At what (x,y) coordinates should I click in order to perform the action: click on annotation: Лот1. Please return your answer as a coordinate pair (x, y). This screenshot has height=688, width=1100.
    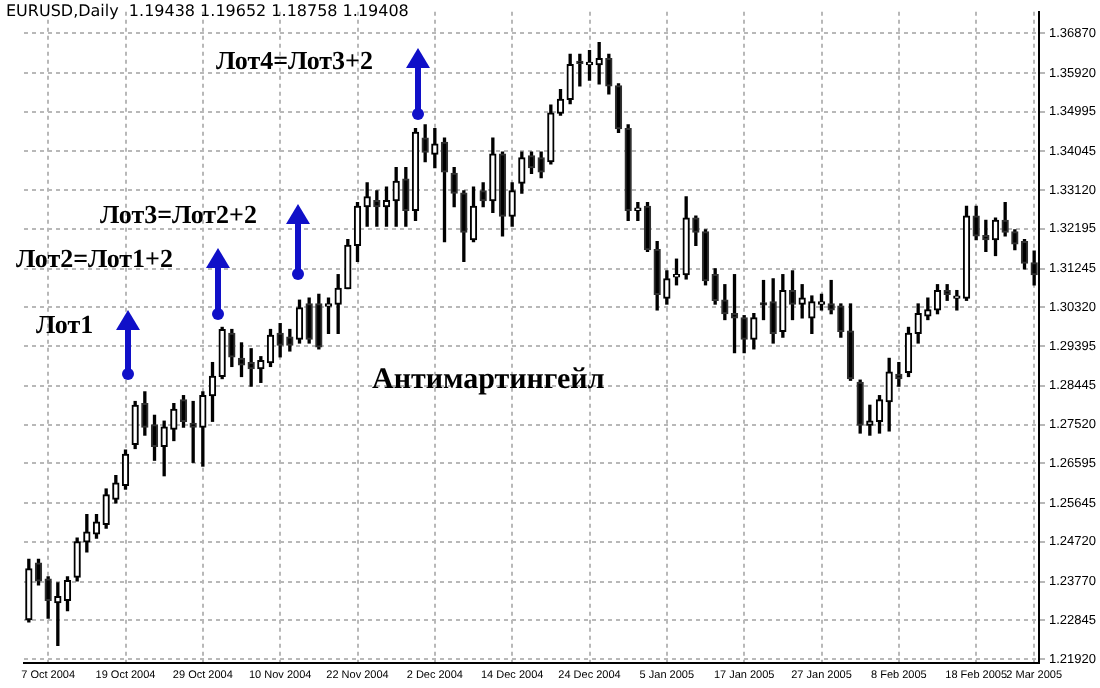
    Looking at the image, I should click on (65, 323).